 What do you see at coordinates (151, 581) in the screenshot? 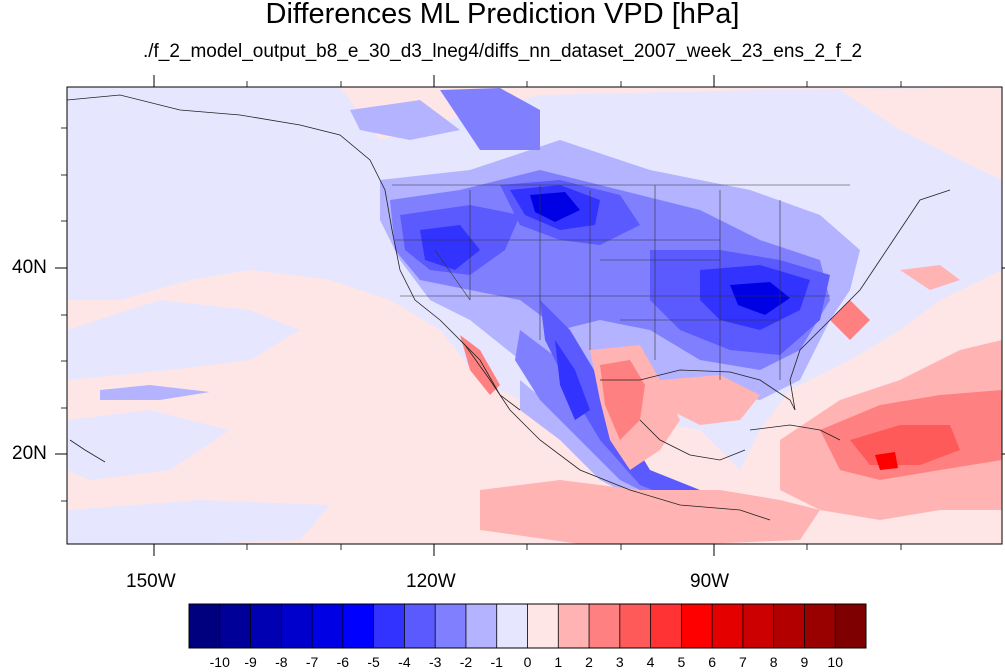
I see `lon-label-150w: 150W` at bounding box center [151, 581].